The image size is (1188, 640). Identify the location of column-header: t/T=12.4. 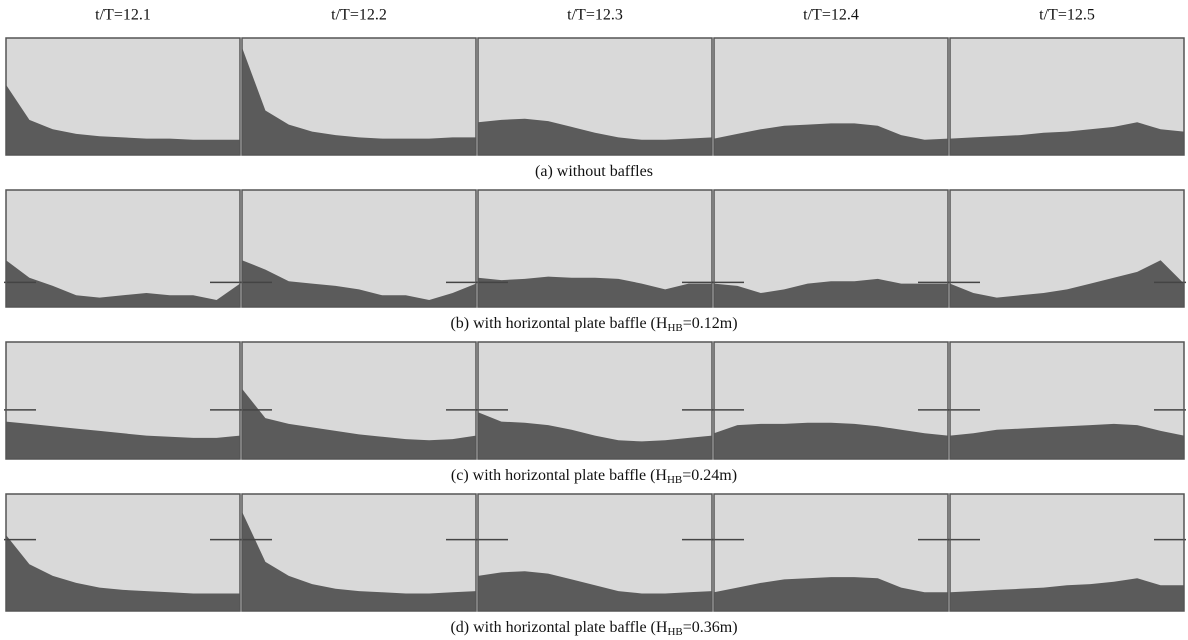
(831, 15).